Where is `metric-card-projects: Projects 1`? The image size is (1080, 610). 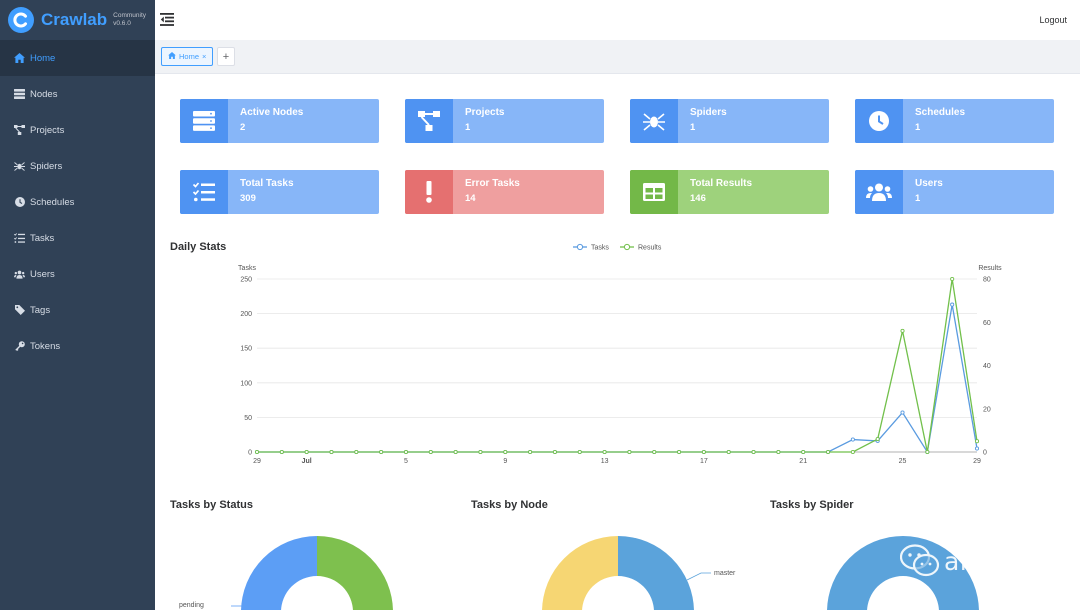 metric-card-projects: Projects 1 is located at coordinates (504, 121).